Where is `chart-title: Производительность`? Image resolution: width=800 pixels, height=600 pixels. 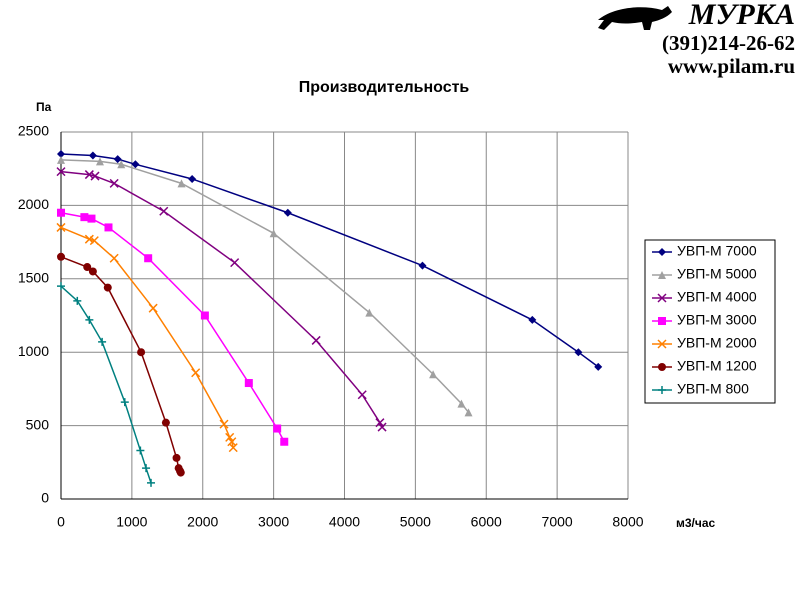
chart-title: Производительность is located at coordinates (384, 87).